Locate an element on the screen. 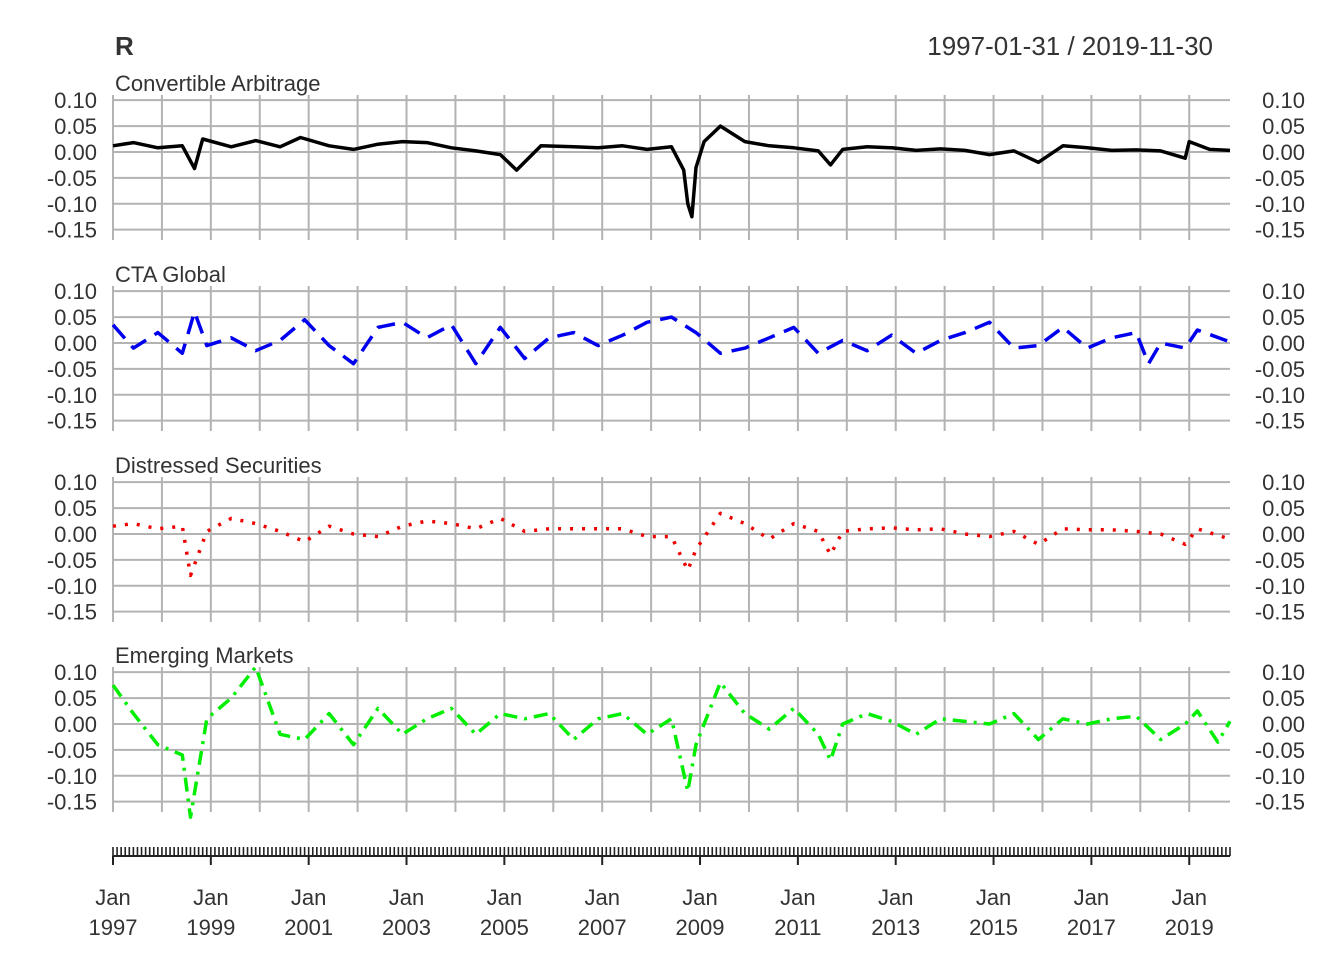 This screenshot has width=1344, height=965. xtick-year: 2019 is located at coordinates (1189, 927).